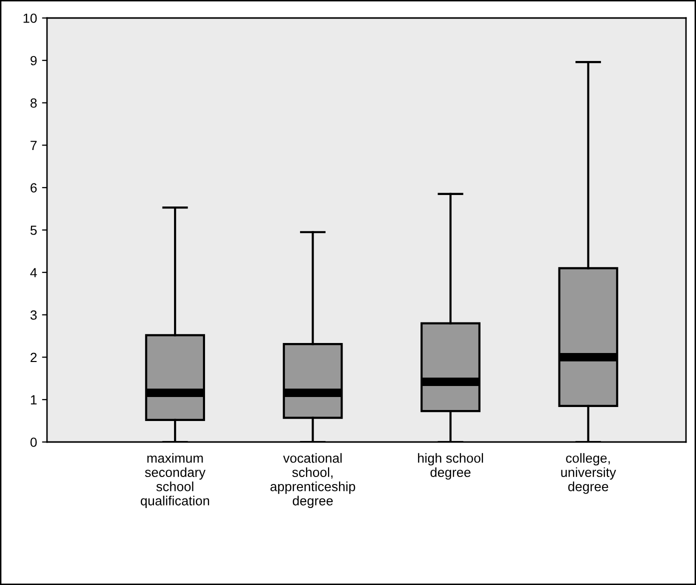  Describe the element at coordinates (33, 103) in the screenshot. I see `y-tick-label: 8` at that location.